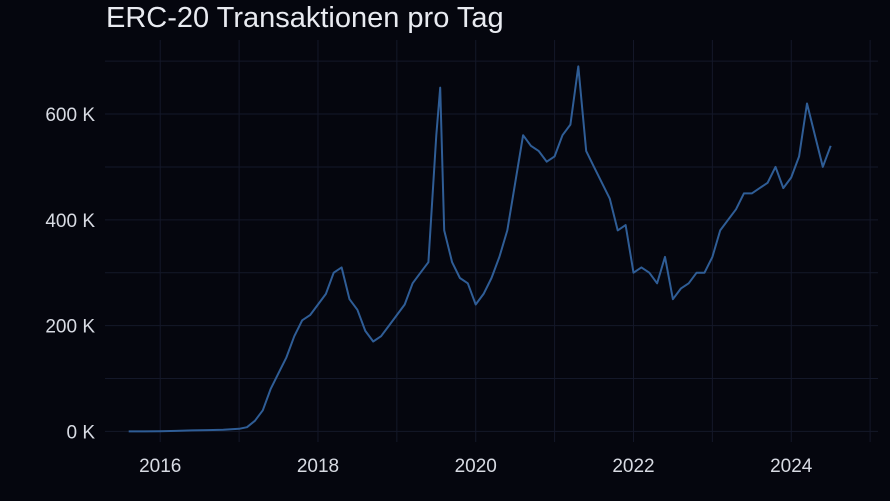  Describe the element at coordinates (318, 466) in the screenshot. I see `x-tick-label: 2018` at that location.